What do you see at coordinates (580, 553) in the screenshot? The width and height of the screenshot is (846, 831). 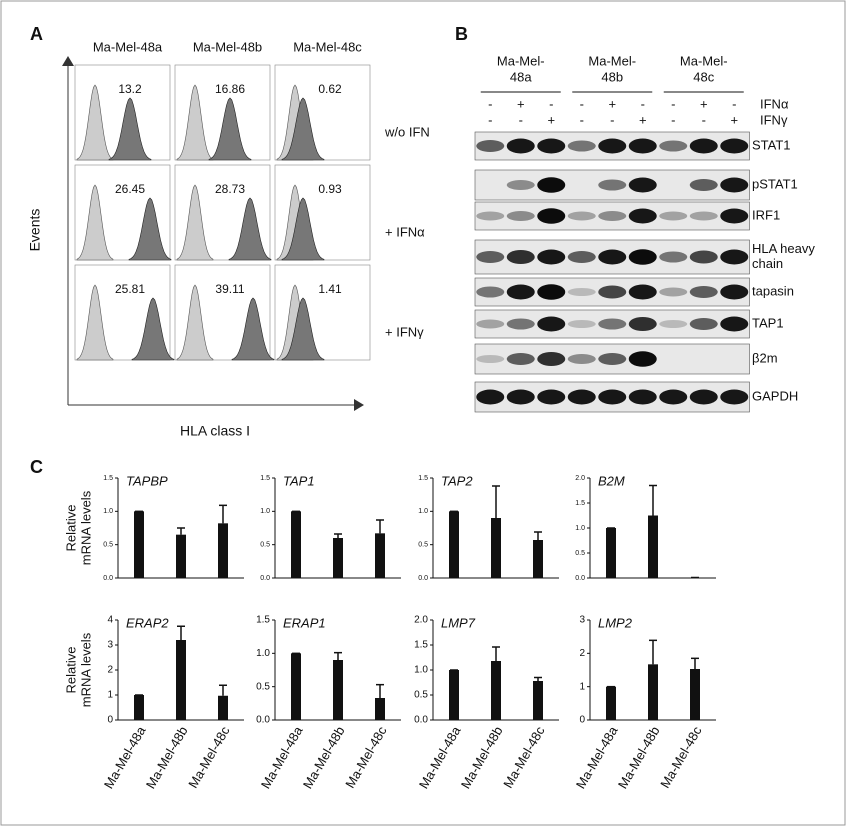 I see `y-tick-label: 0.5` at bounding box center [580, 553].